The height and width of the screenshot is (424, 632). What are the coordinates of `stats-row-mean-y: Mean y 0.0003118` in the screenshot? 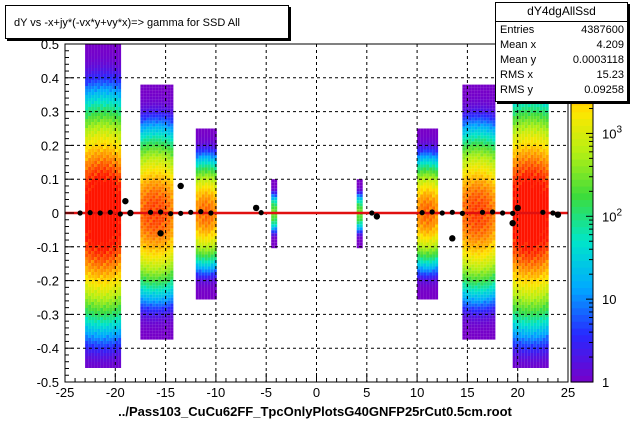 It's located at (562, 61).